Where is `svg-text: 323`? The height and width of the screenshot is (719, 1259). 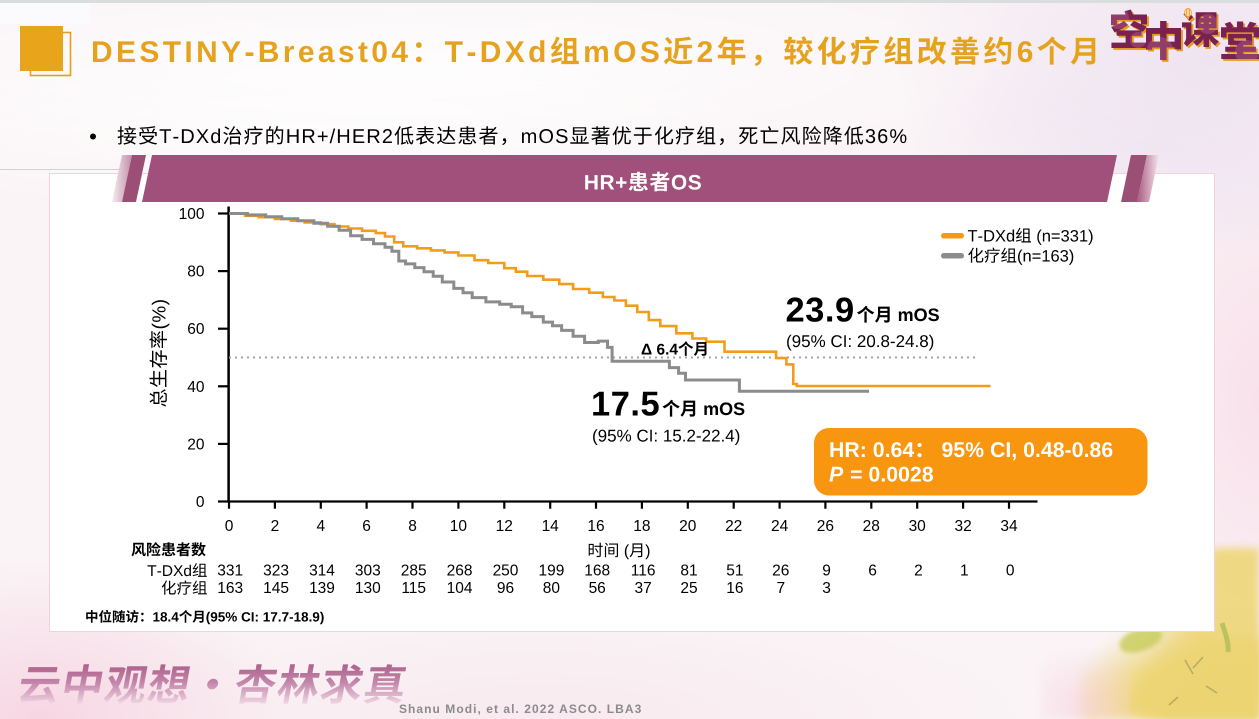
svg-text: 323 is located at coordinates (276, 571).